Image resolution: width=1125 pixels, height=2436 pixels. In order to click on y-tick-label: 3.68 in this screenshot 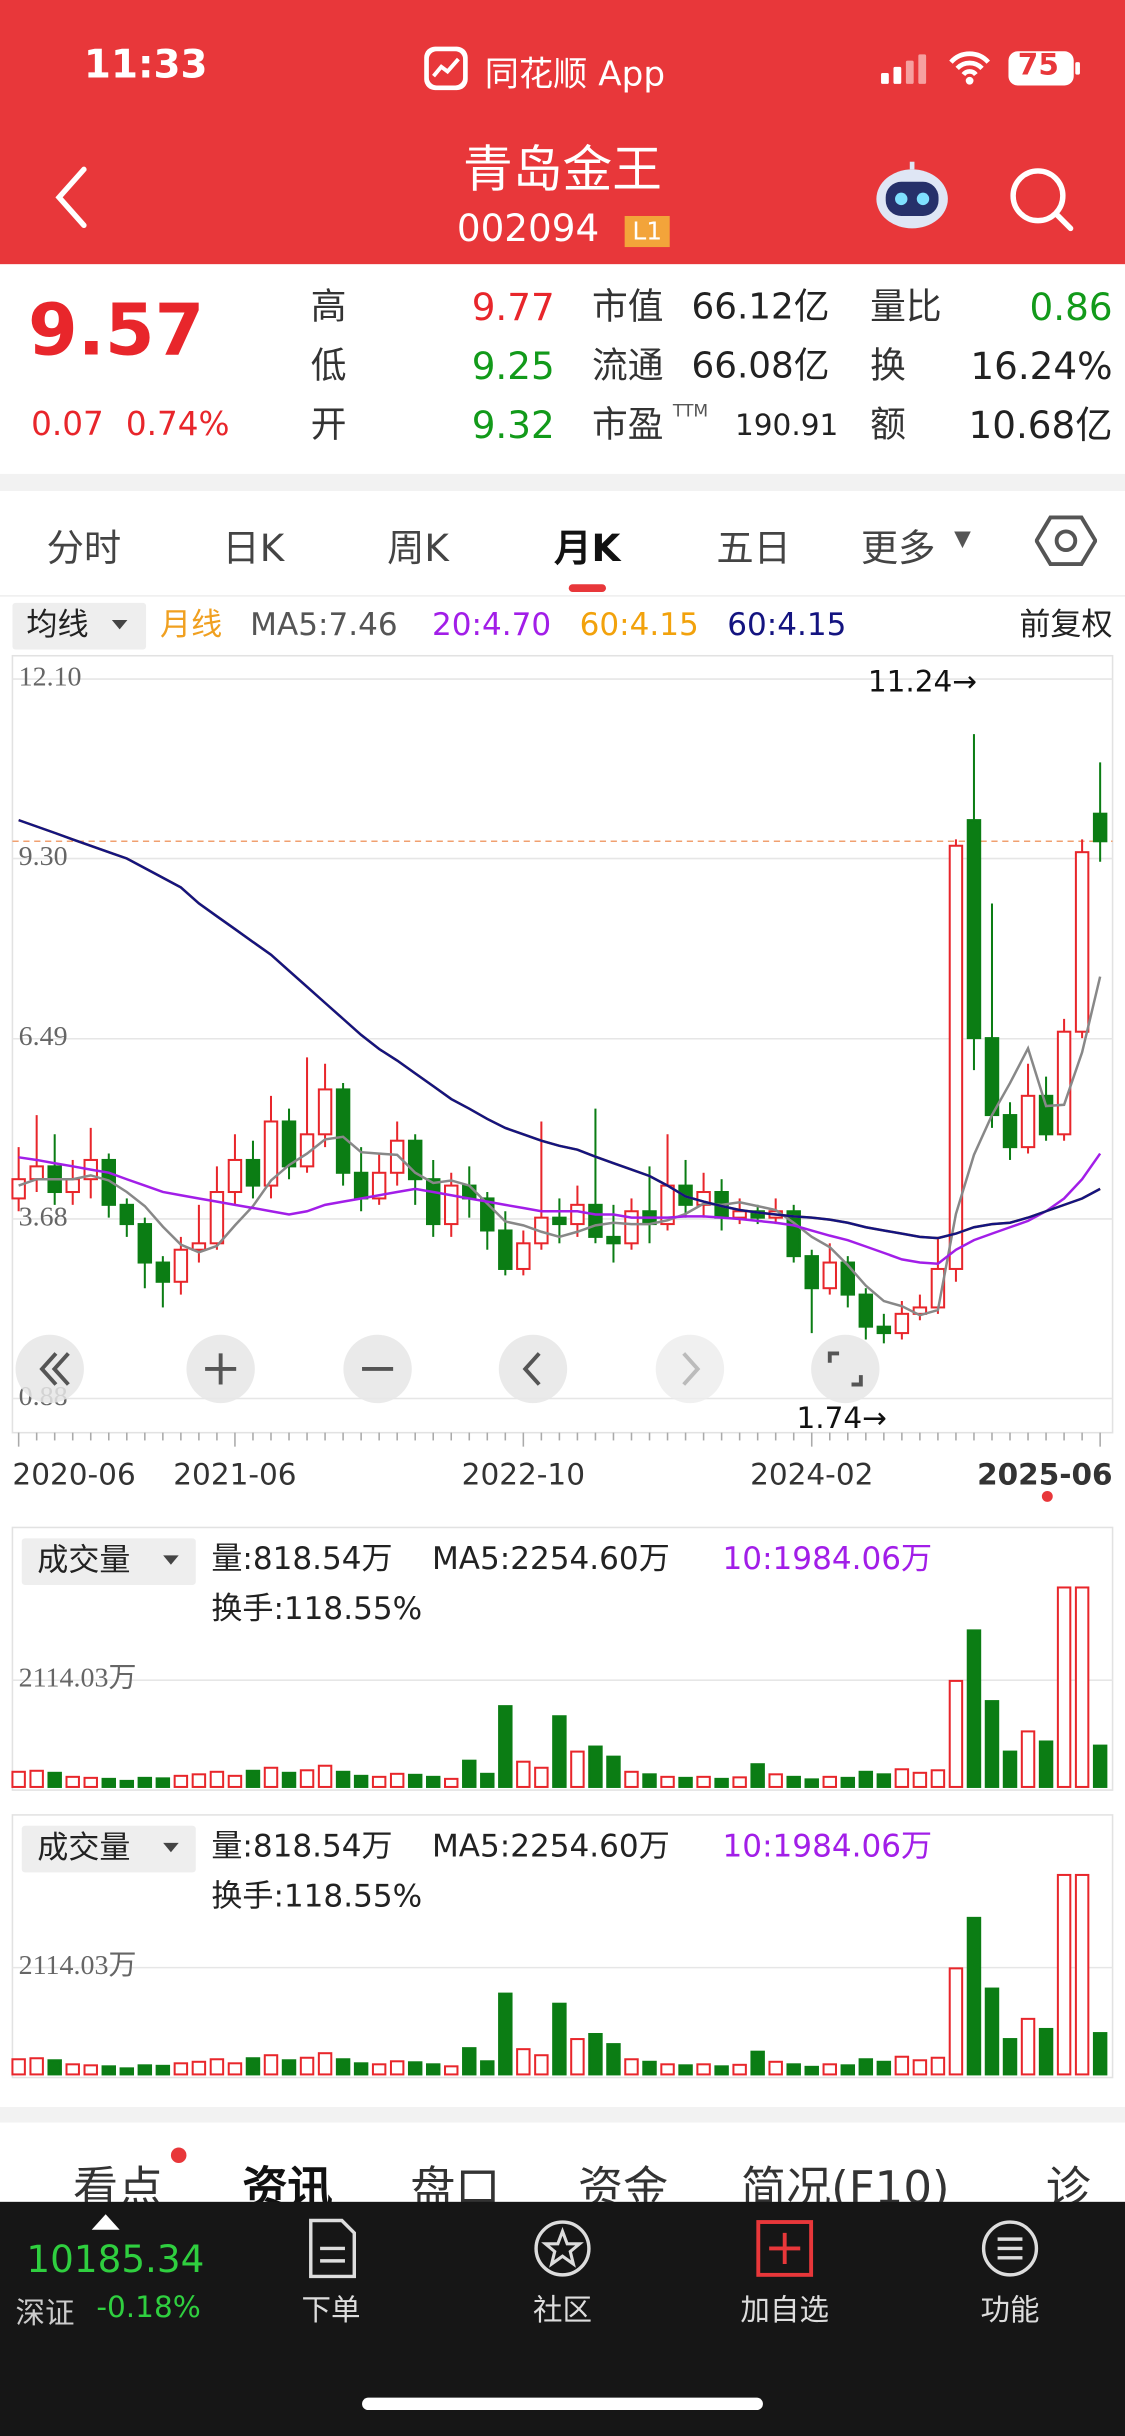, I will do `click(43, 1216)`.